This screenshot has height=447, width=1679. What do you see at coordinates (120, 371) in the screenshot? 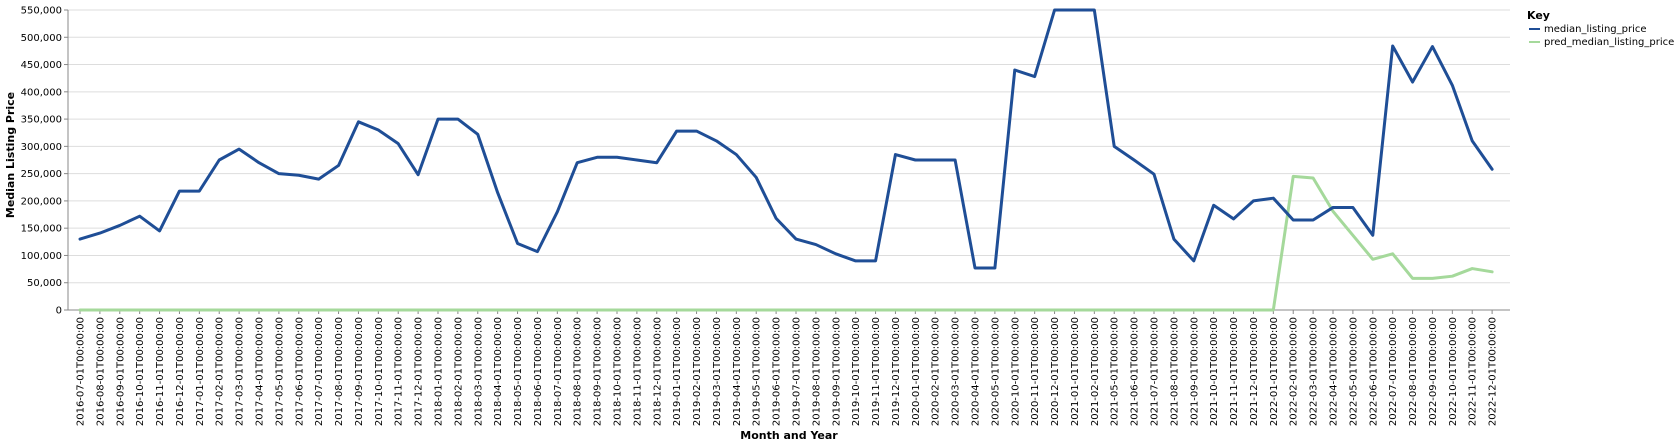
I see `x-tick-label: 2016-09-01T00:00:00` at bounding box center [120, 371].